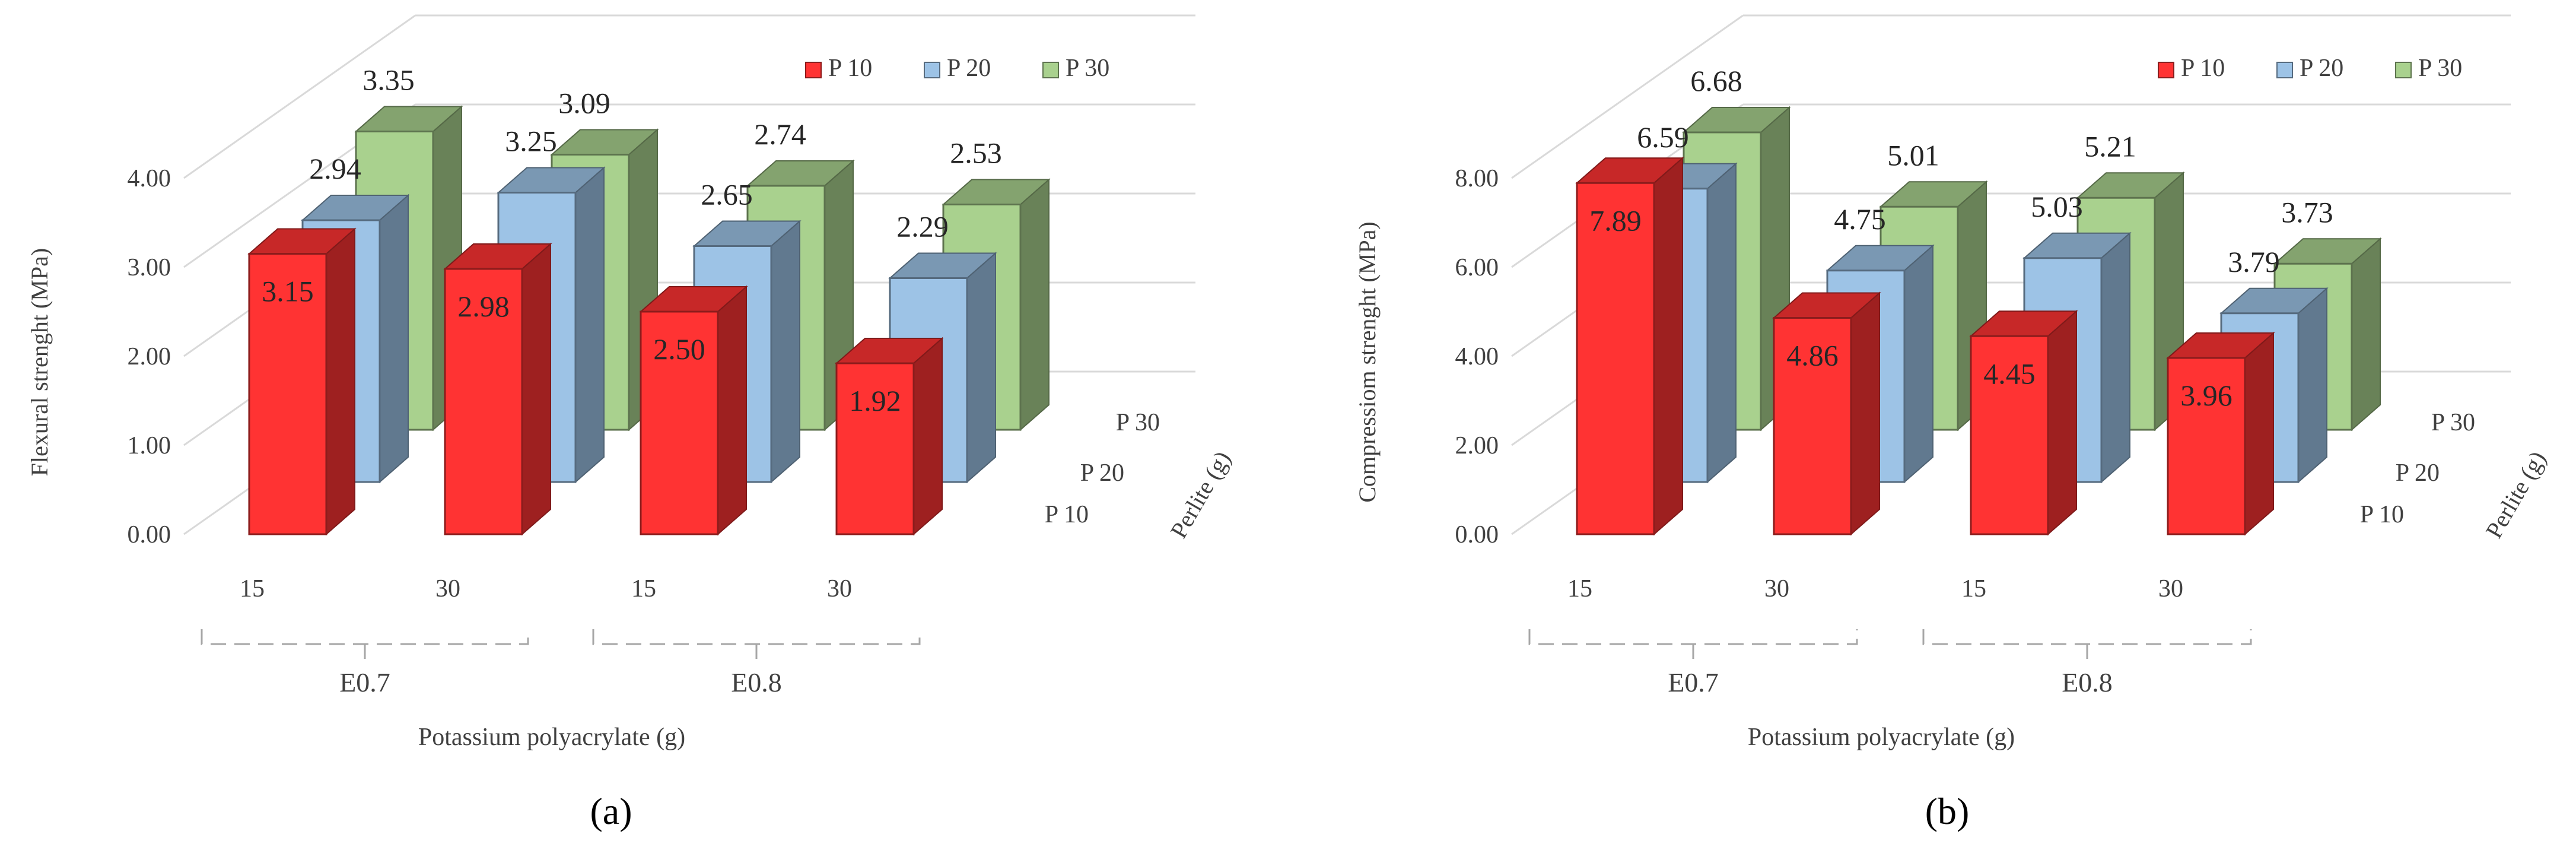  I want to click on data-label: 2.53, so click(976, 153).